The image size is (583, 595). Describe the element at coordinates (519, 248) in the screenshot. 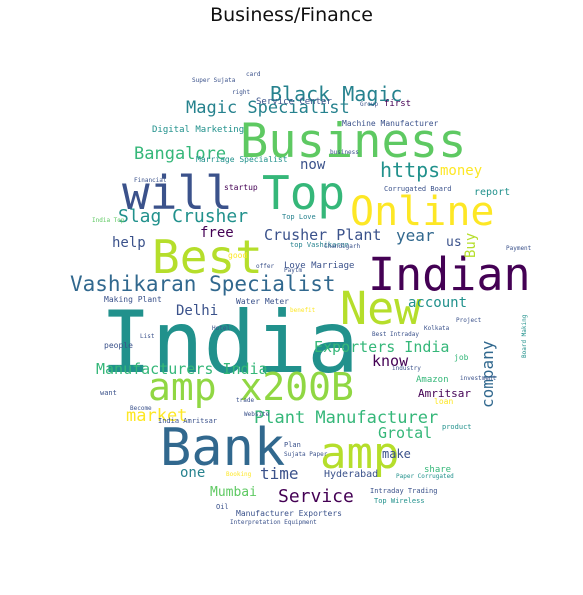

I see `cloud-word: Payment` at that location.